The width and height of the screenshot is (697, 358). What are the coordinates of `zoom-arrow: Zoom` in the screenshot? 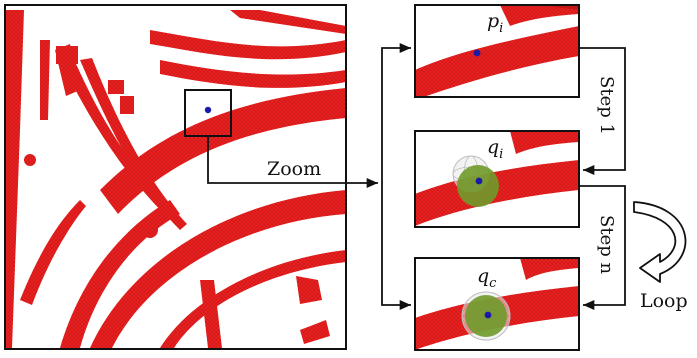 It's located at (292, 162).